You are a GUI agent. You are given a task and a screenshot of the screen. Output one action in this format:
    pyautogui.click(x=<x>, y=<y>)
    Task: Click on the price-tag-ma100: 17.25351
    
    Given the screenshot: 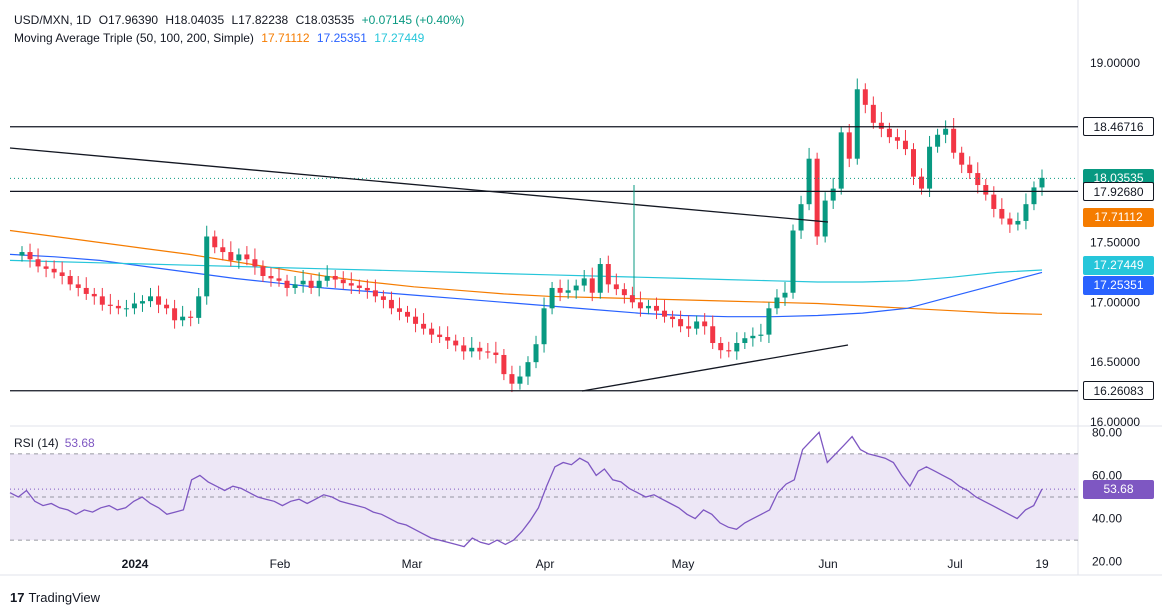 What is the action you would take?
    pyautogui.click(x=1118, y=286)
    